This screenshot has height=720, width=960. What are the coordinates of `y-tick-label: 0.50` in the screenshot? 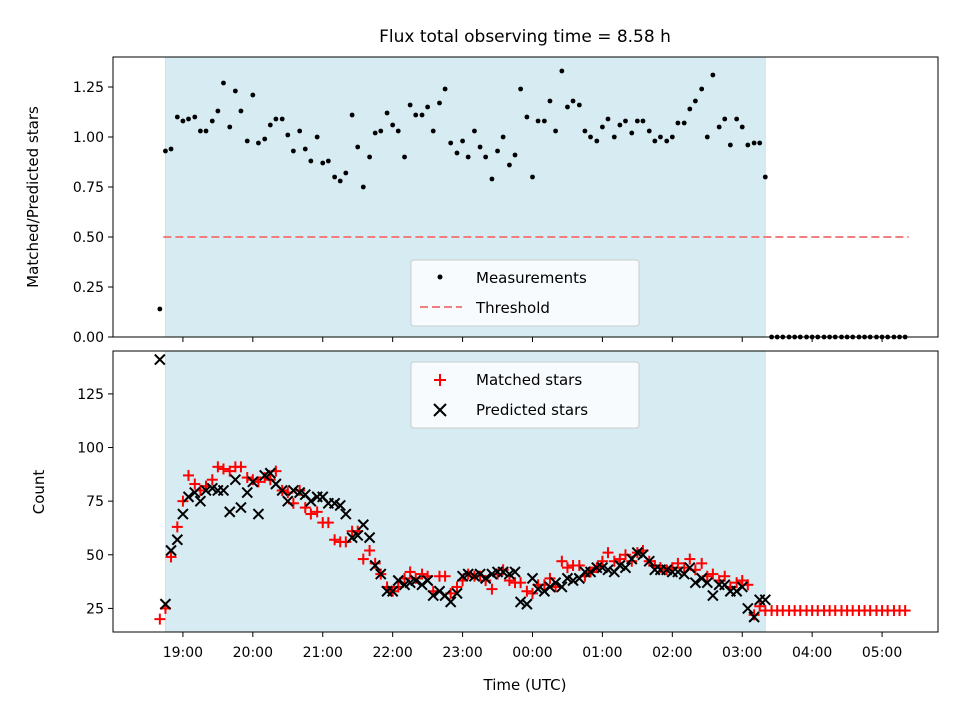 It's located at (88, 238).